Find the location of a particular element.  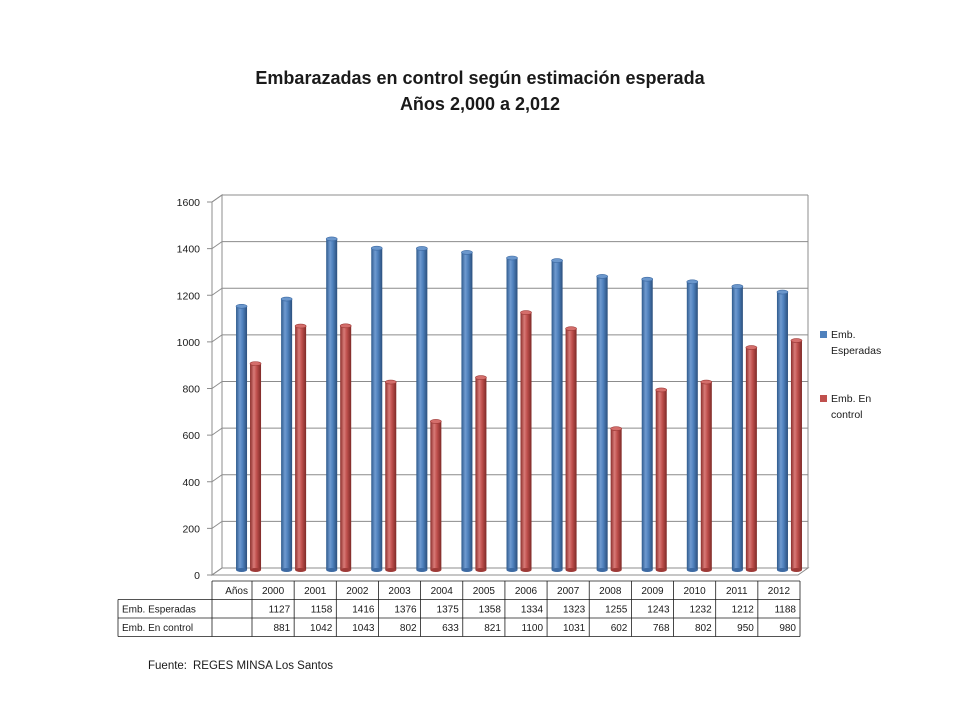

table-category-label: 2000 is located at coordinates (273, 591).